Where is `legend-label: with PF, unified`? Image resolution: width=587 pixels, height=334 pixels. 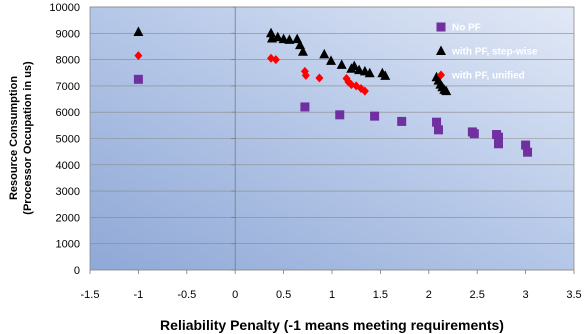 legend-label: with PF, unified is located at coordinates (488, 76).